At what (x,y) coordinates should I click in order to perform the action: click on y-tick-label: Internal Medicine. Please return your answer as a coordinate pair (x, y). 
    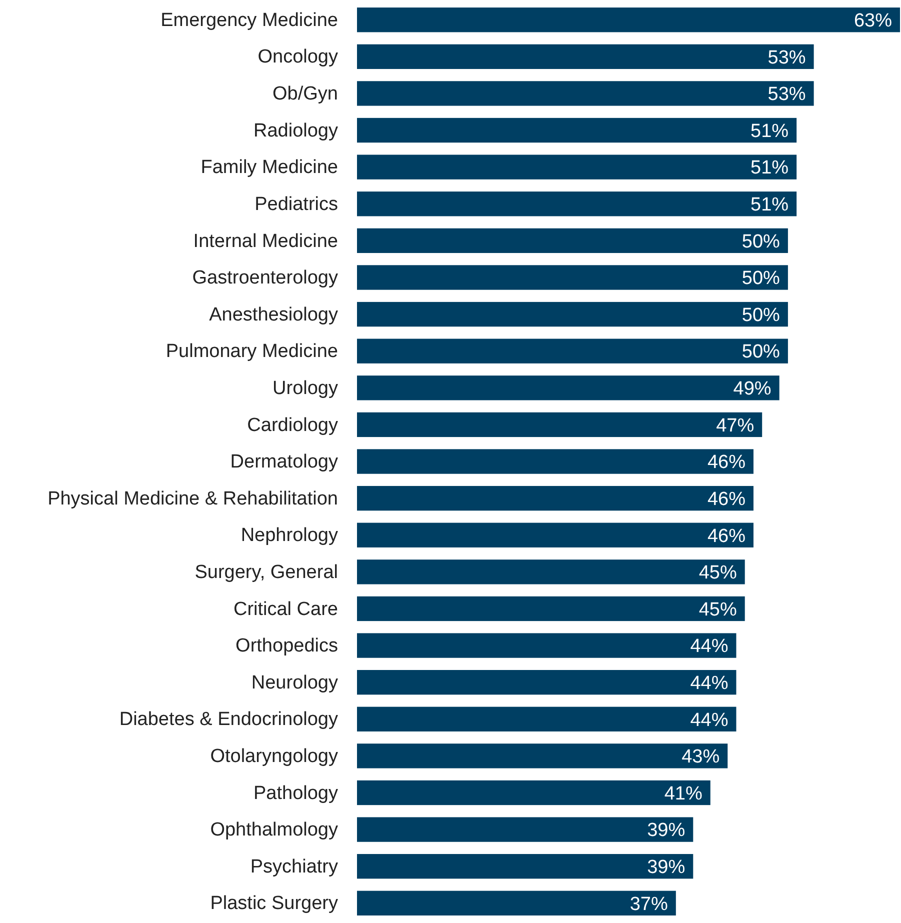
    Looking at the image, I should click on (265, 241).